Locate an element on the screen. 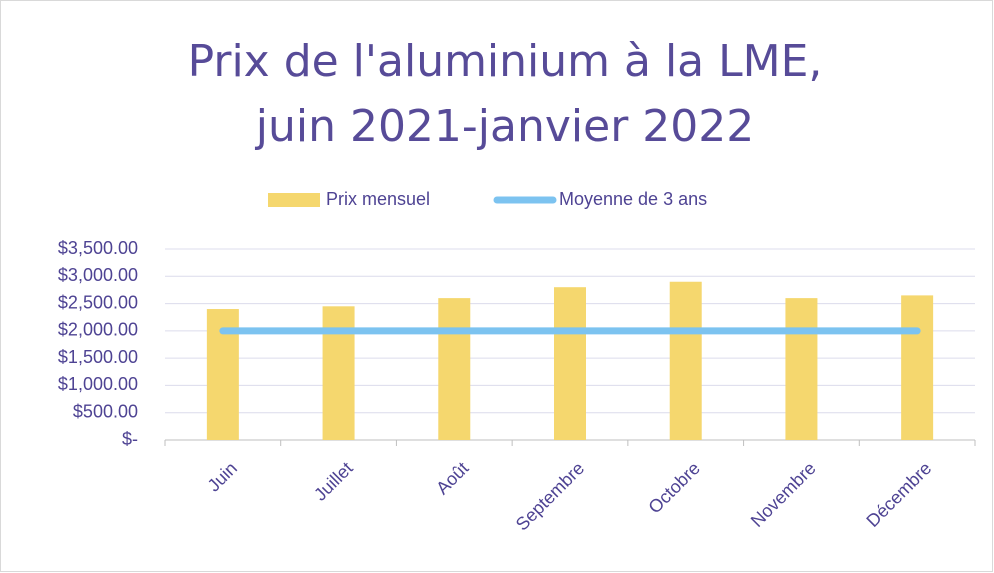 The image size is (994, 573). y-tick-label: $- is located at coordinates (130, 439).